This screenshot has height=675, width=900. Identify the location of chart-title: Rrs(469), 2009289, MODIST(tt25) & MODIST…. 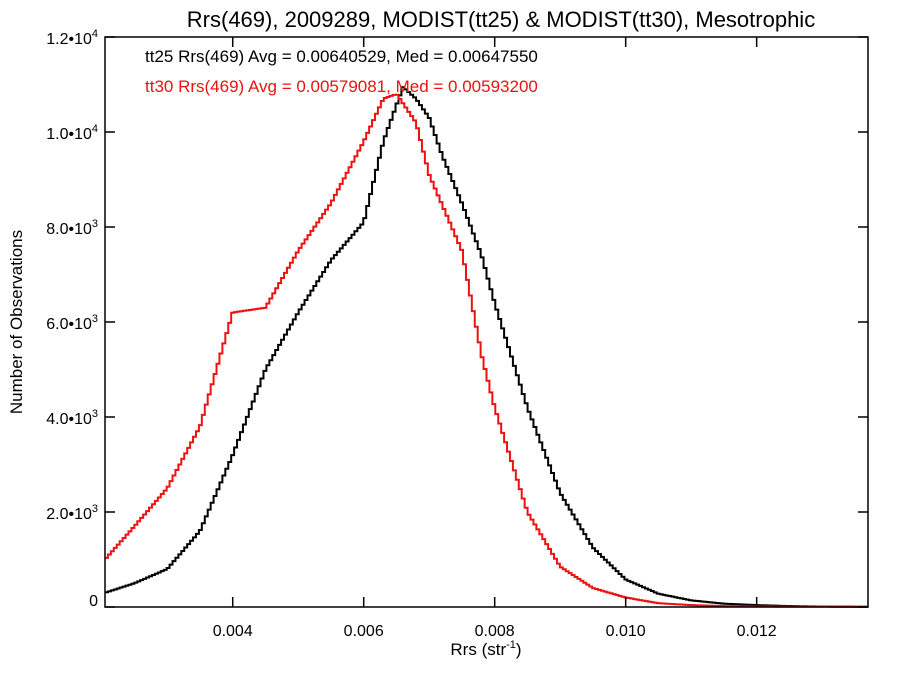
(501, 19).